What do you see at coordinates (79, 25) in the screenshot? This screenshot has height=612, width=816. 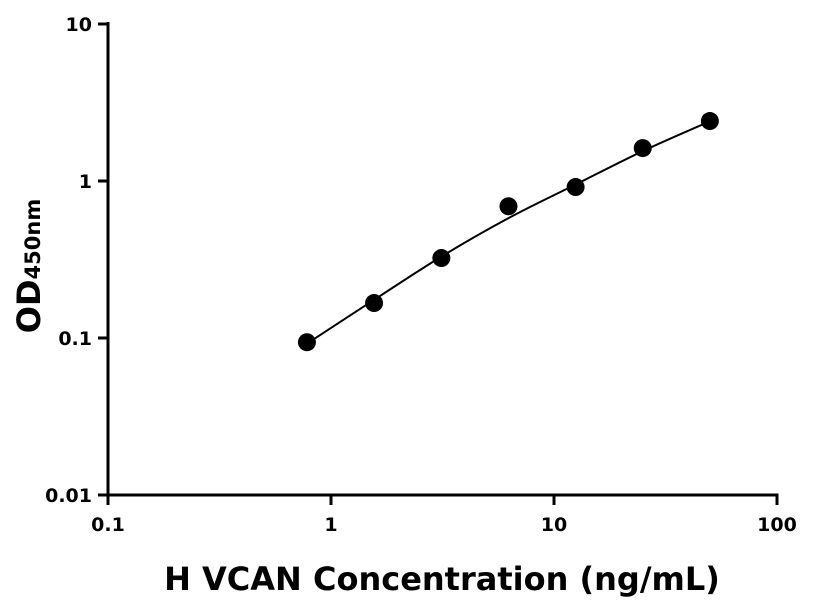 I see `y-tick-label: 10` at bounding box center [79, 25].